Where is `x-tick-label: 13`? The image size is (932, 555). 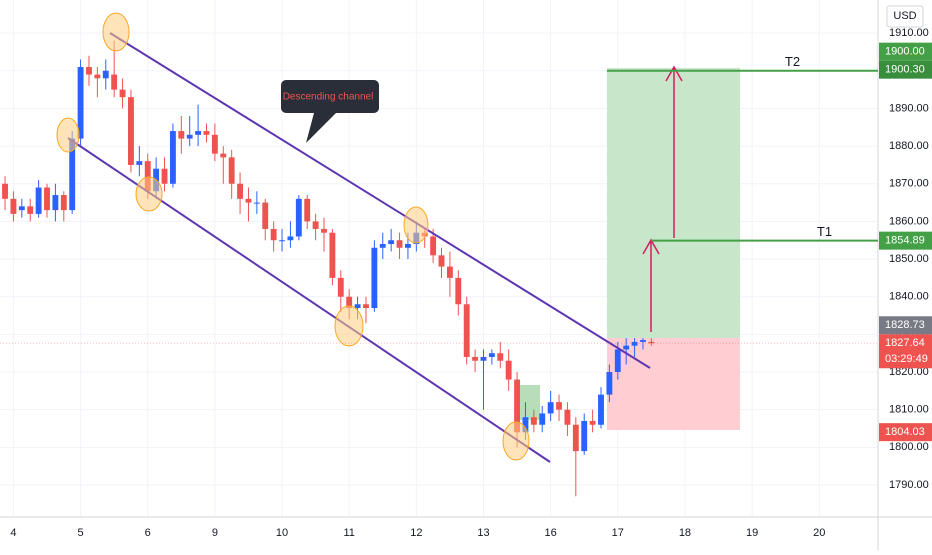
x-tick-label: 13 is located at coordinates (483, 533).